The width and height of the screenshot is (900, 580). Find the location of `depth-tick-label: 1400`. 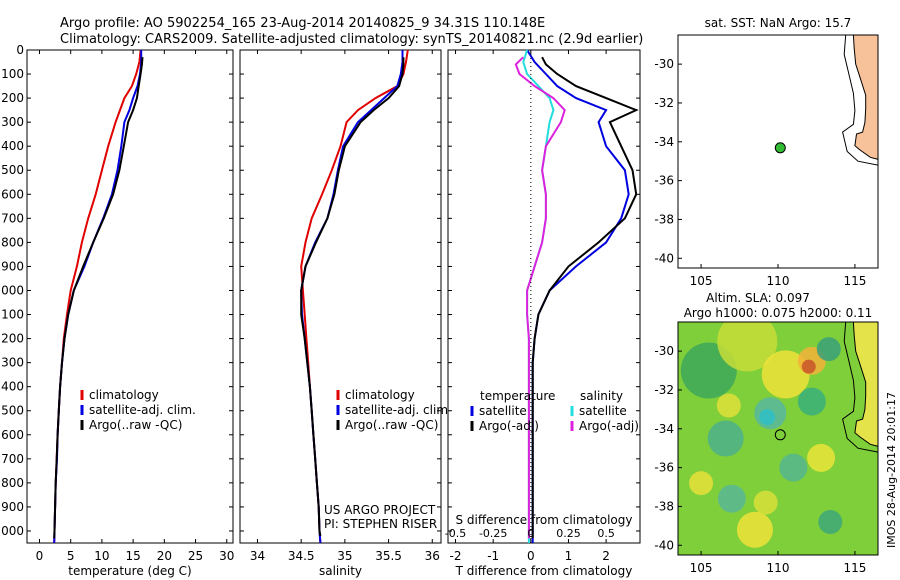

depth-tick-label: 1400 is located at coordinates (12, 387).